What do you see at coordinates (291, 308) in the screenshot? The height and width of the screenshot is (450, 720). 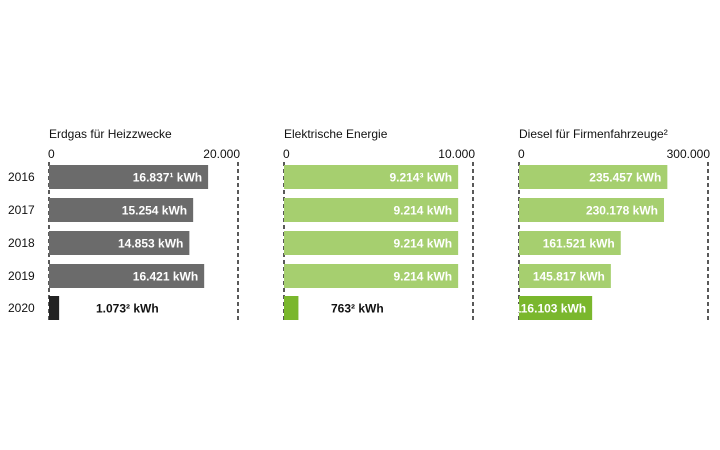 I see `bar-1-2020` at bounding box center [291, 308].